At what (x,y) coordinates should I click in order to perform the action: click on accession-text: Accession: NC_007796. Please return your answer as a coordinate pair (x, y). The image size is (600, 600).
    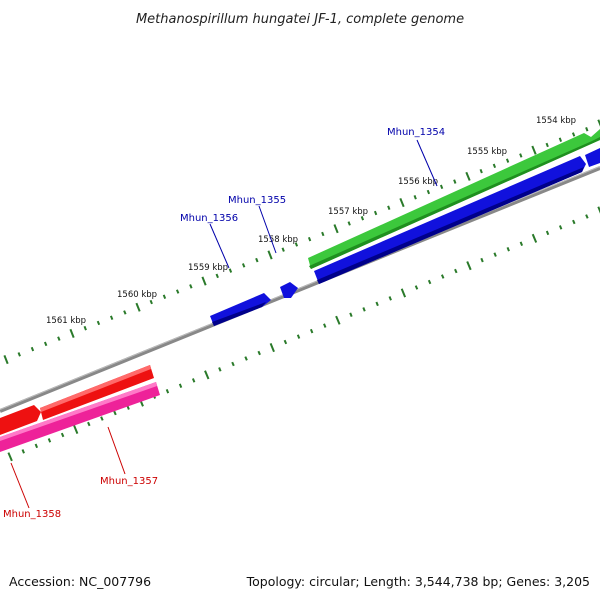
    Looking at the image, I should click on (80, 581).